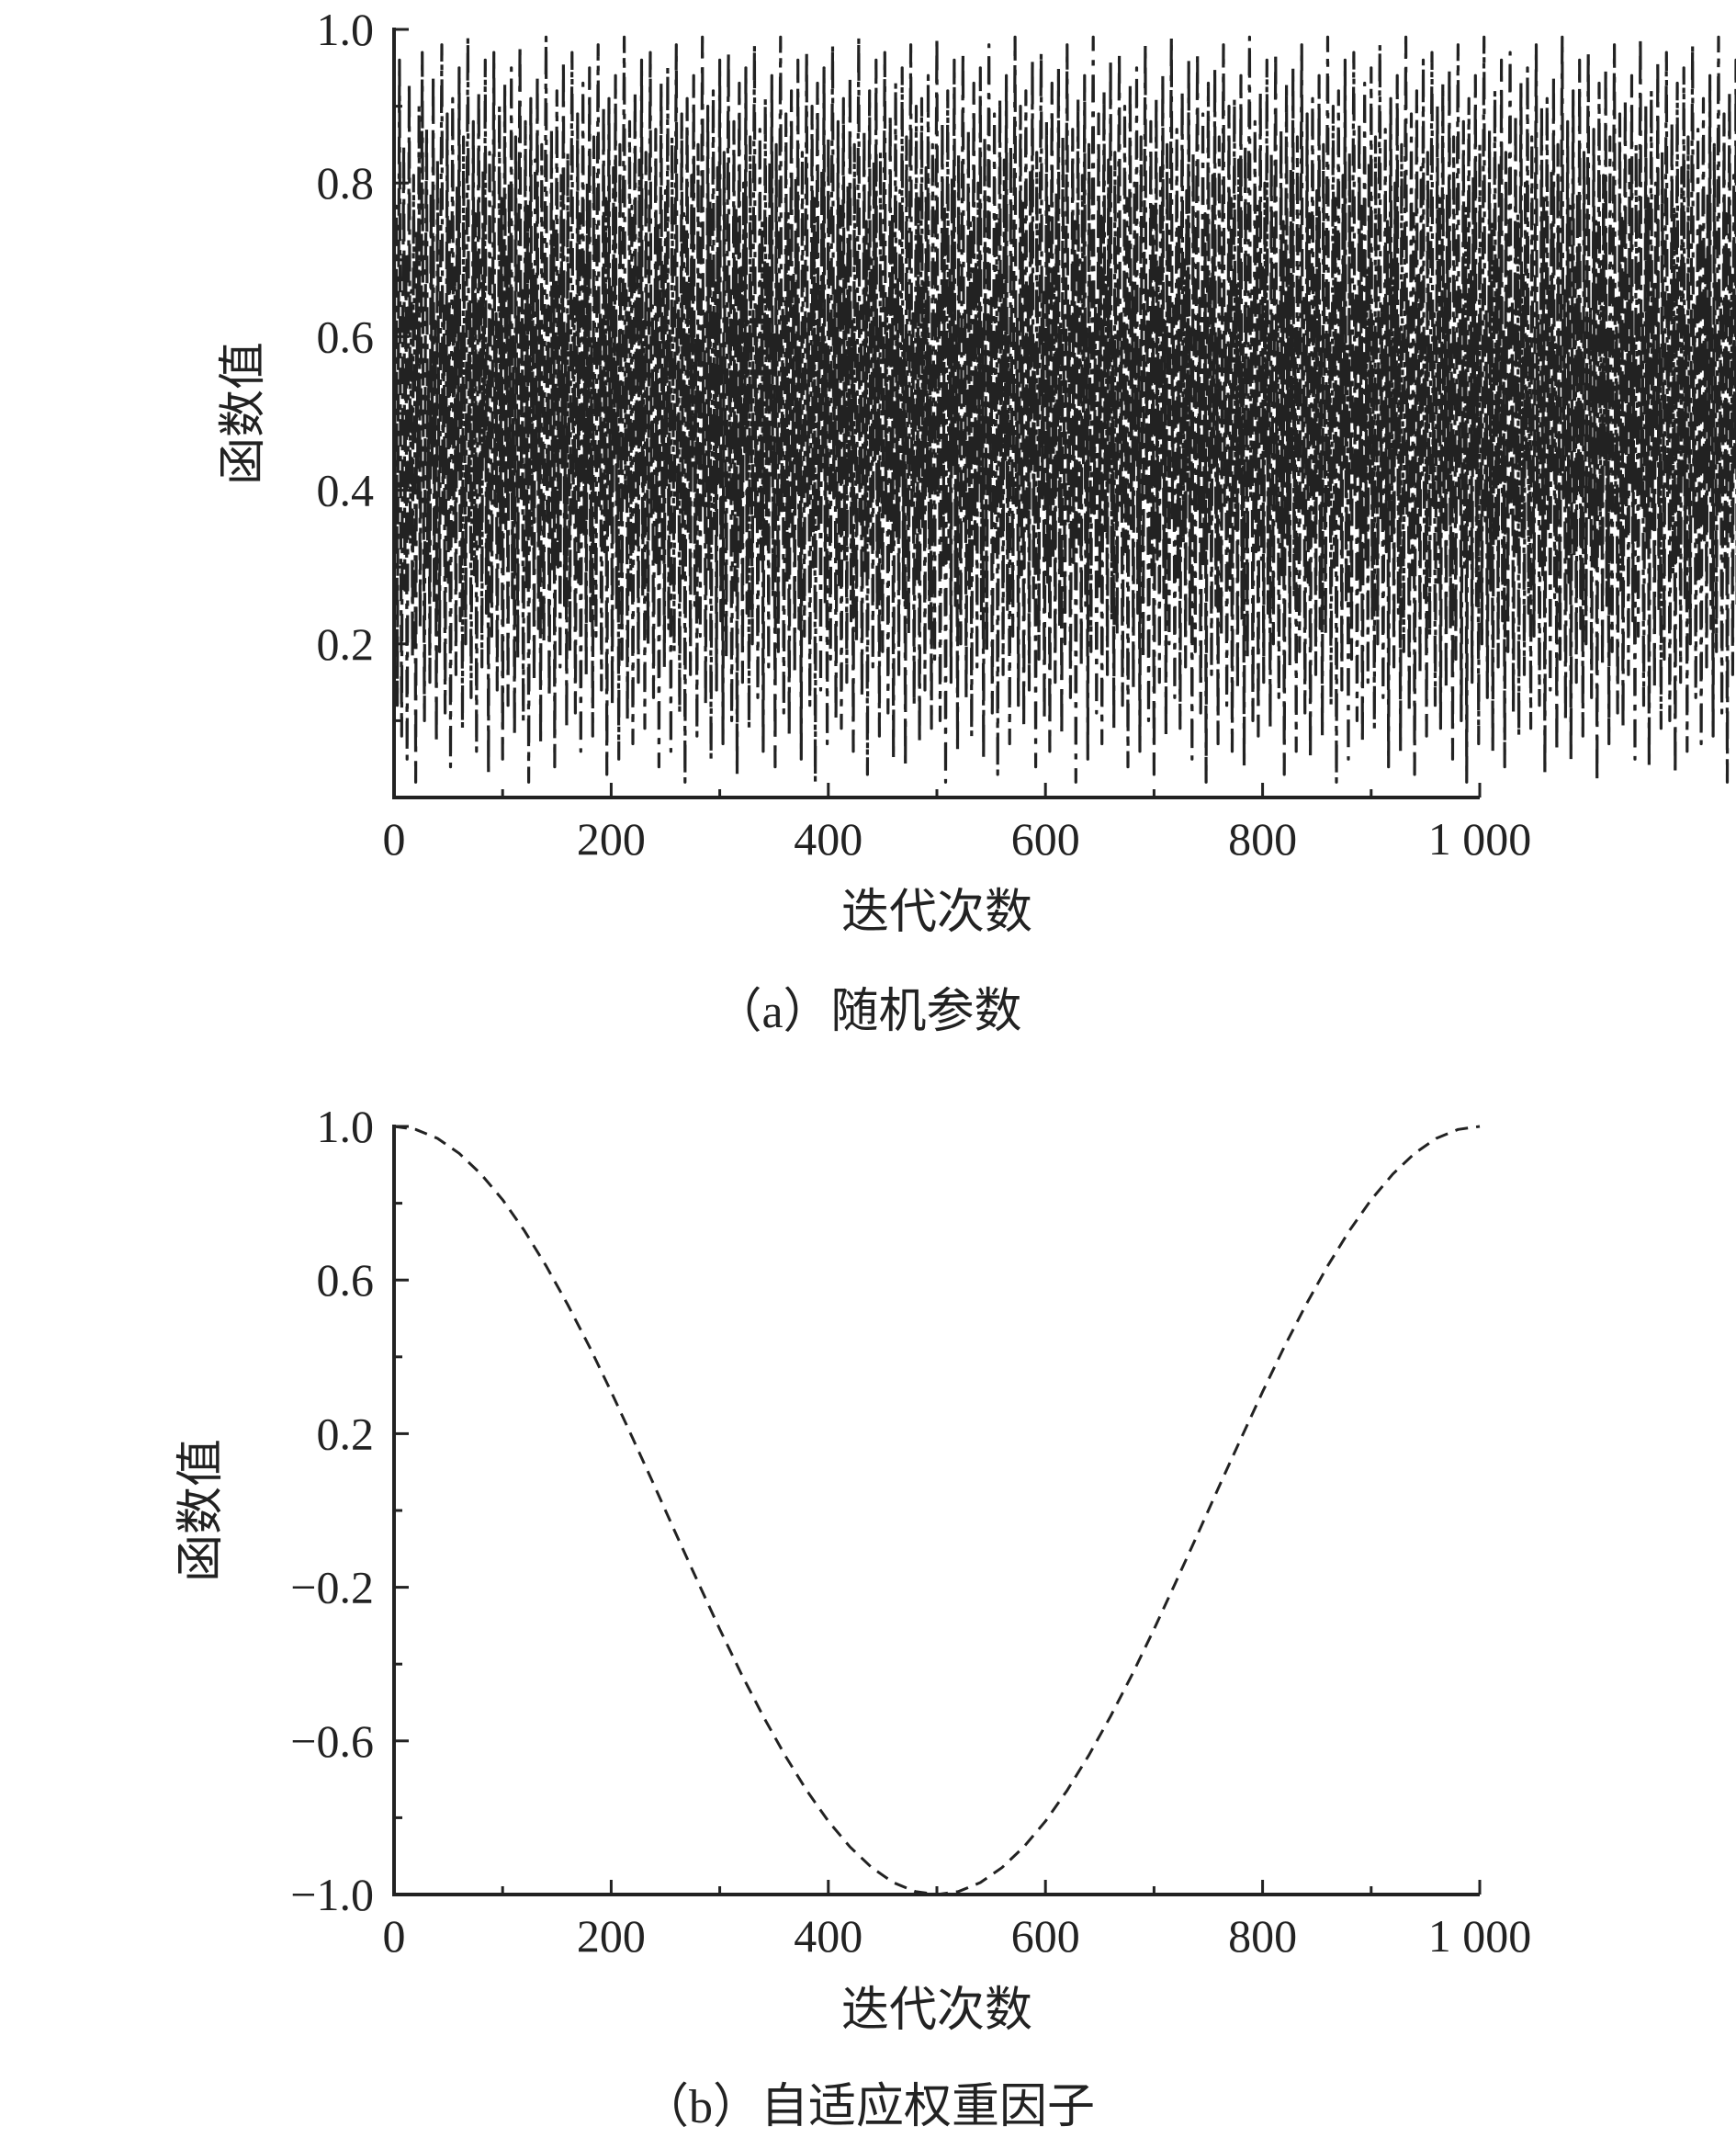 The image size is (1736, 2138). I want to click on chart-caption: （b）自适应权重因子, so click(868, 2107).